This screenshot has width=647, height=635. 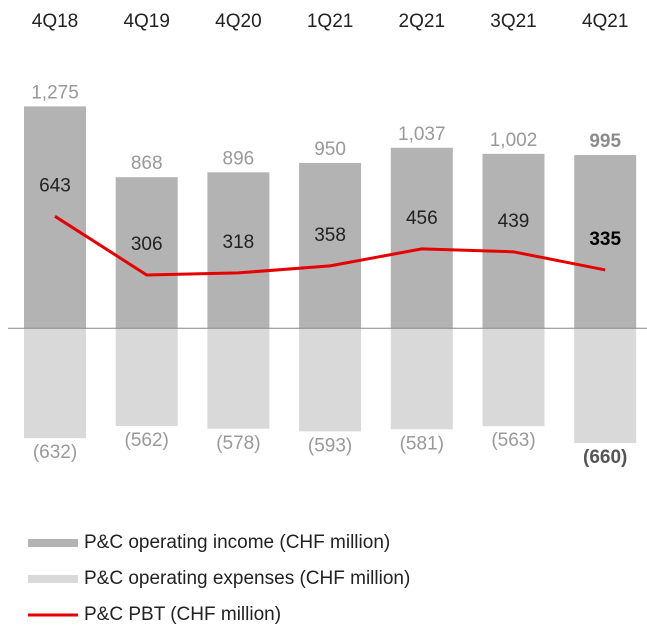 I want to click on category-label: 1Q21, so click(x=330, y=21).